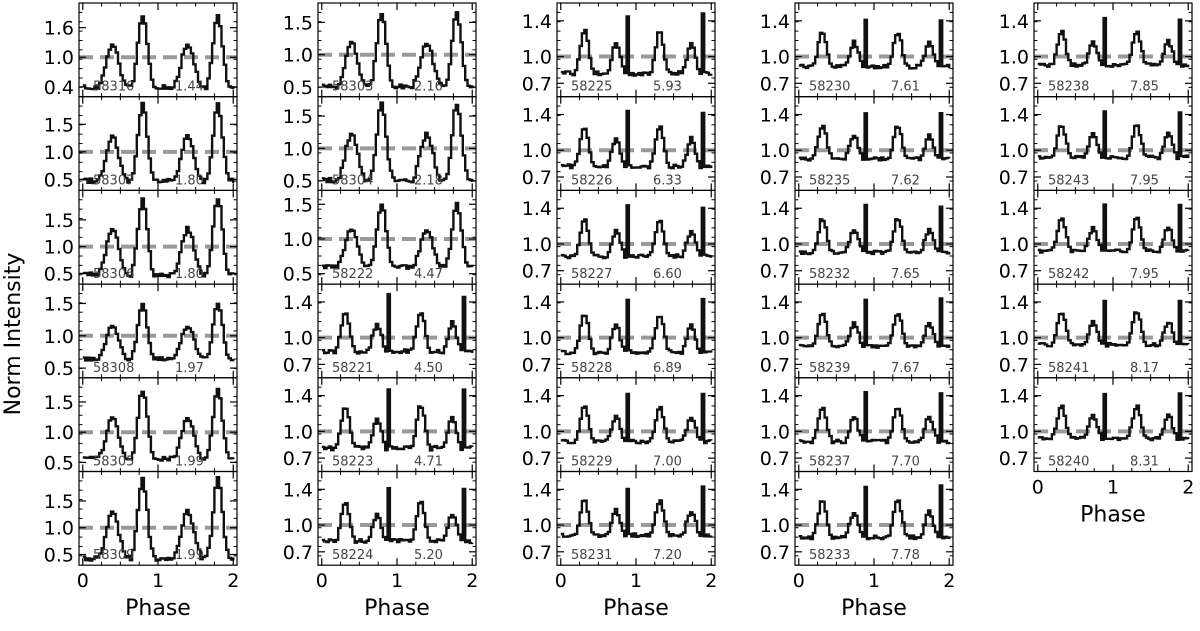 Image resolution: width=1200 pixels, height=631 pixels. Describe the element at coordinates (113, 87) in the screenshot. I see `panel-mjd-label: 58310` at that location.